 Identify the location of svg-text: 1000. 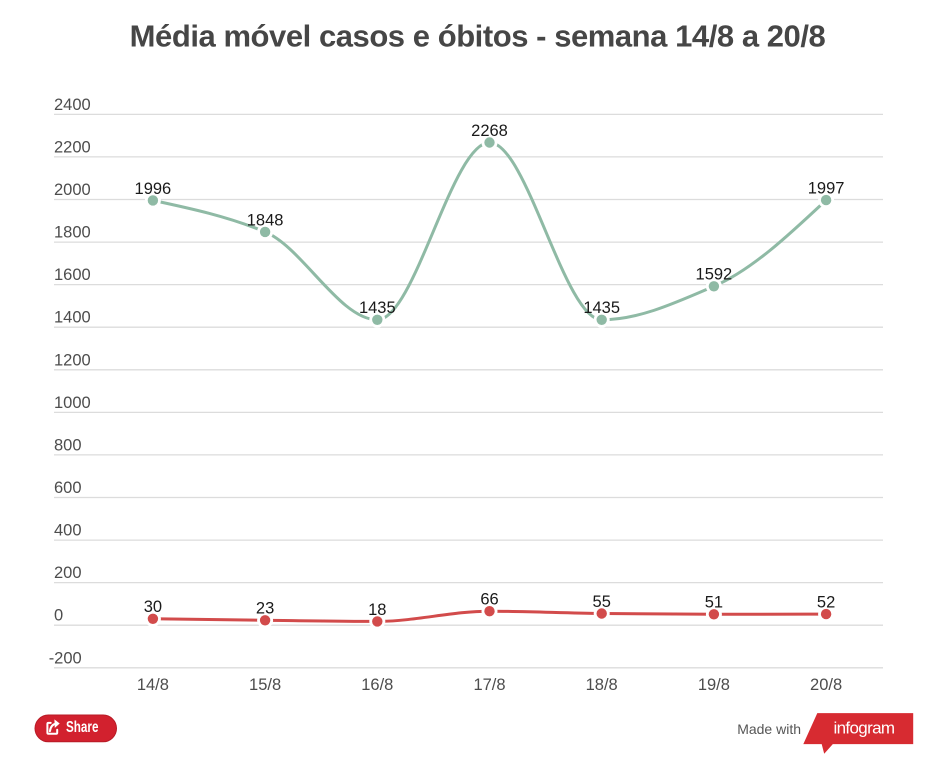
(72, 403).